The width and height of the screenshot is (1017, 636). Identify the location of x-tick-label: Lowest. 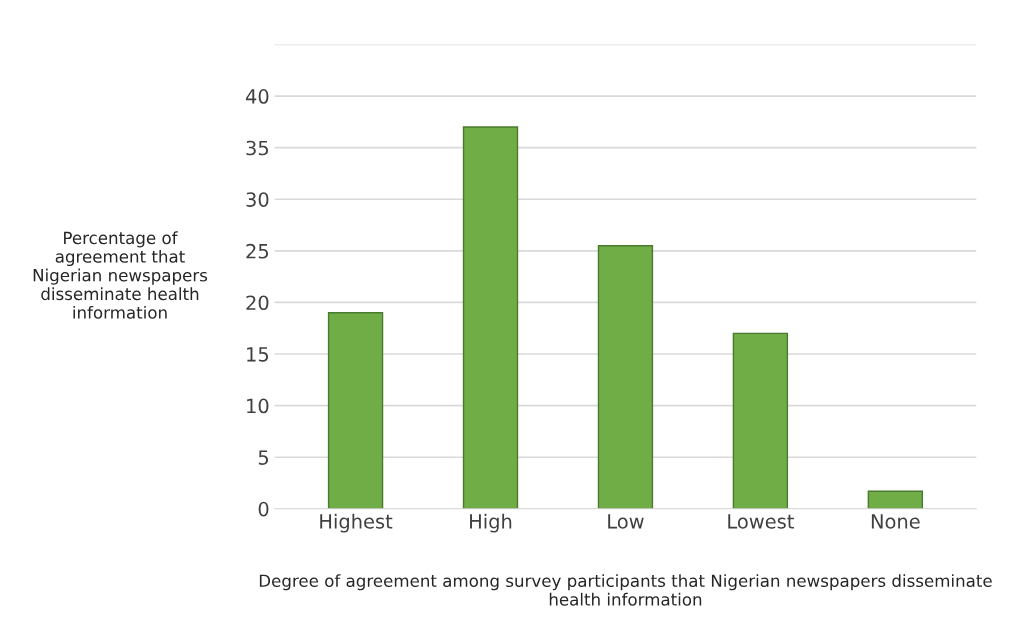
(761, 521).